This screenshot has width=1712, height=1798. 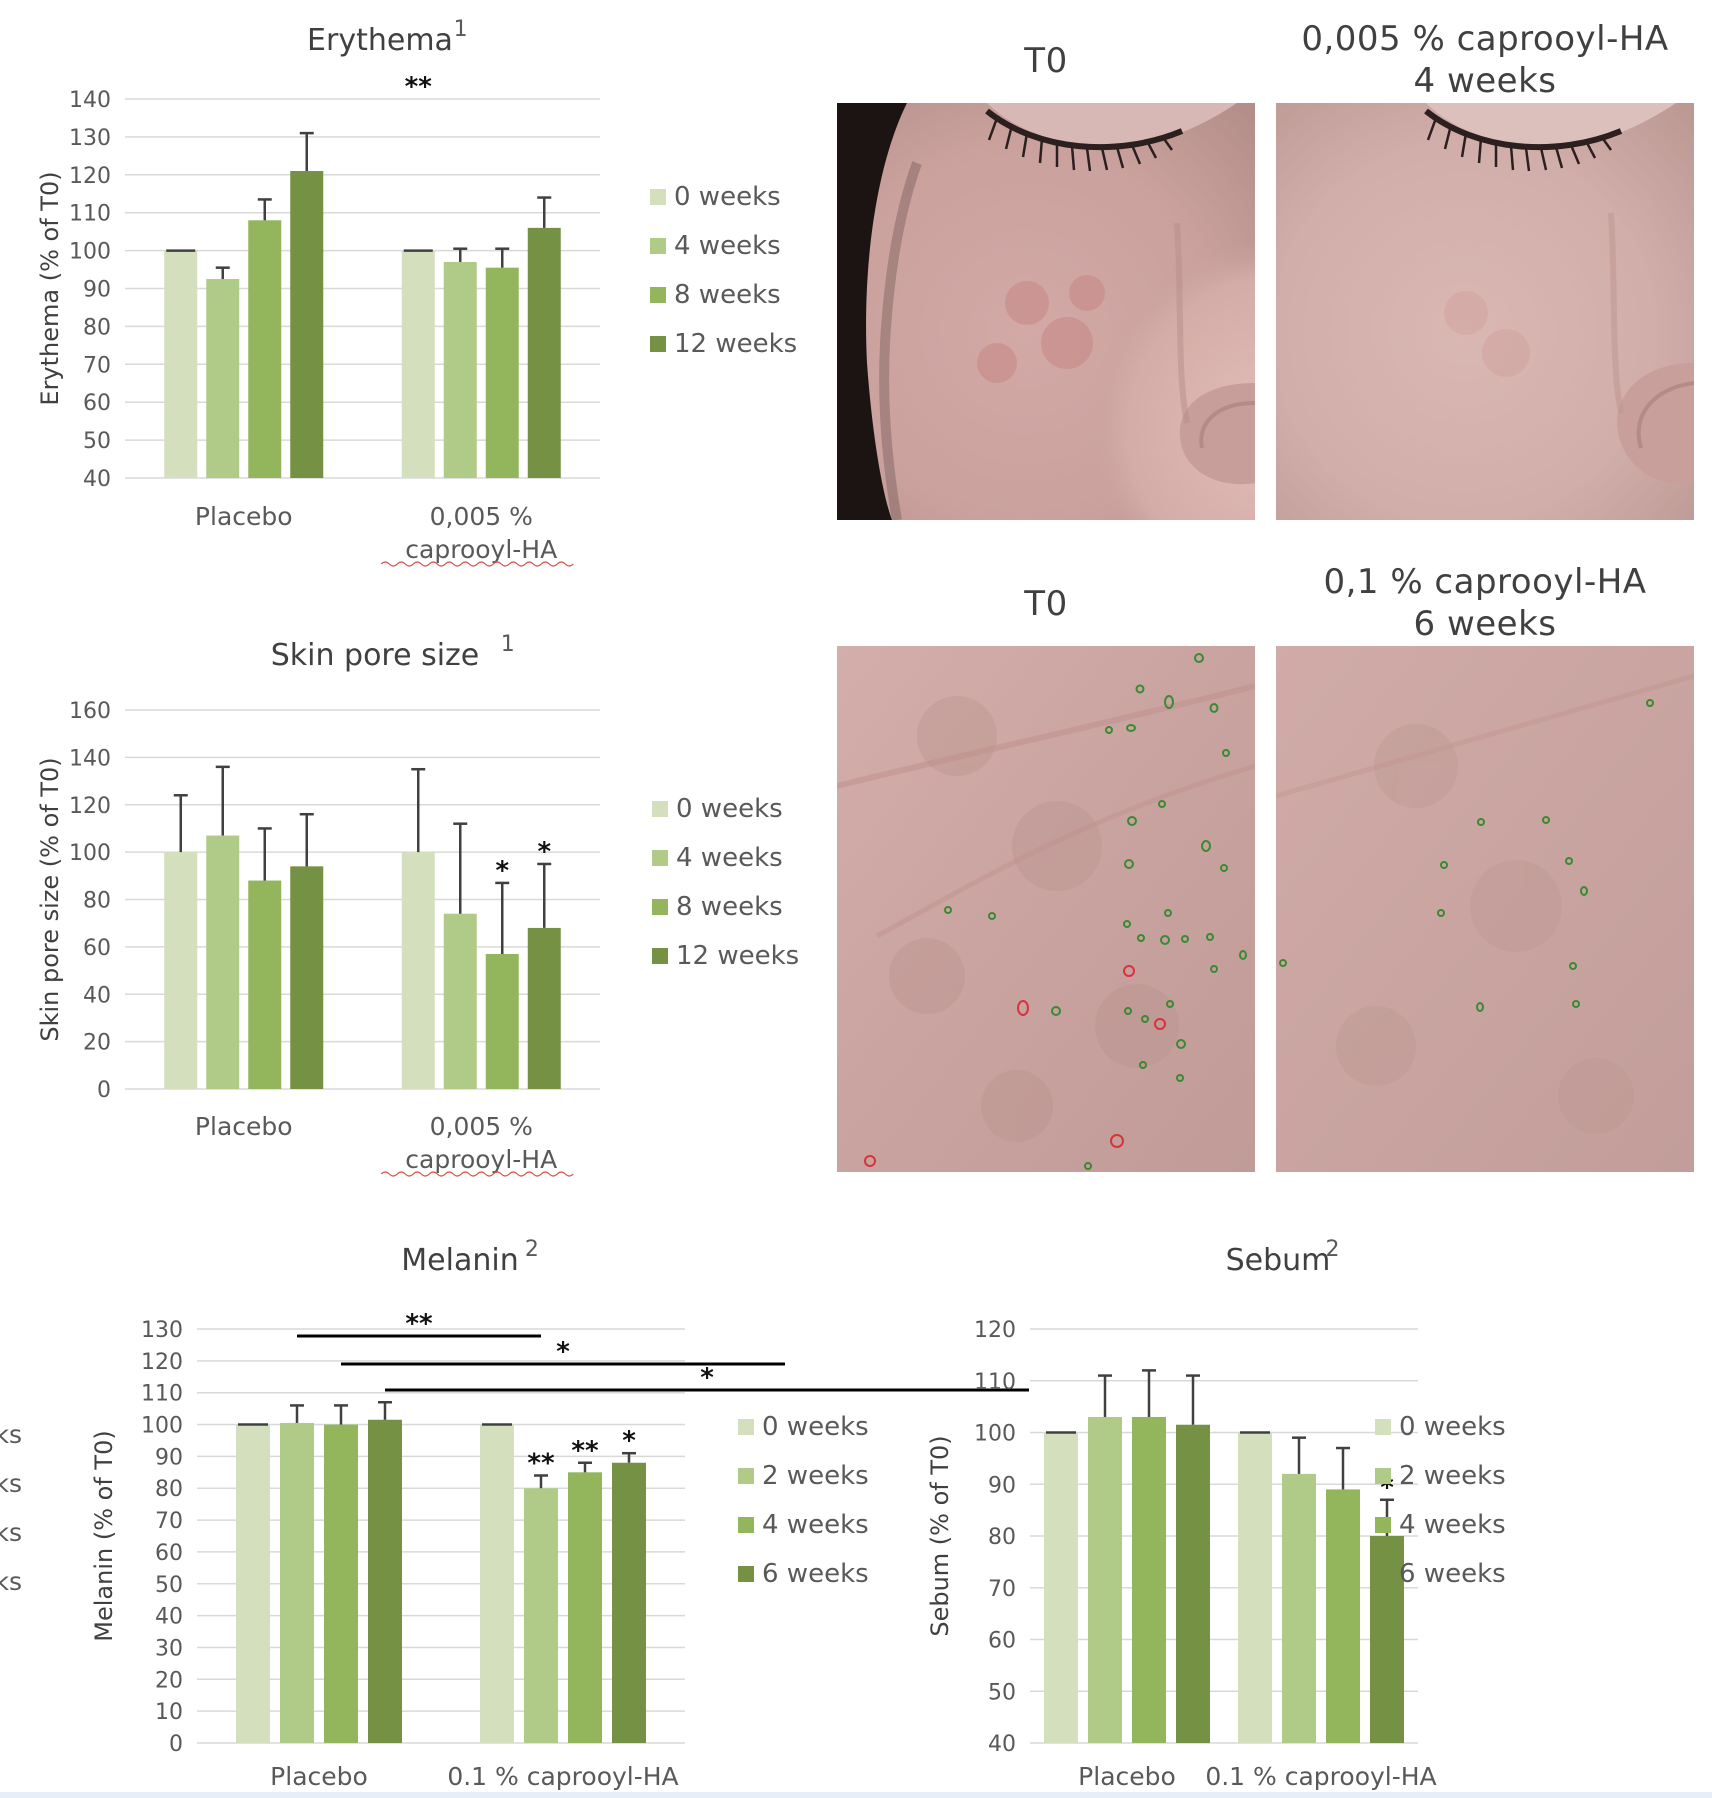 What do you see at coordinates (815, 1574) in the screenshot?
I see `legend-label: 6 weeks` at bounding box center [815, 1574].